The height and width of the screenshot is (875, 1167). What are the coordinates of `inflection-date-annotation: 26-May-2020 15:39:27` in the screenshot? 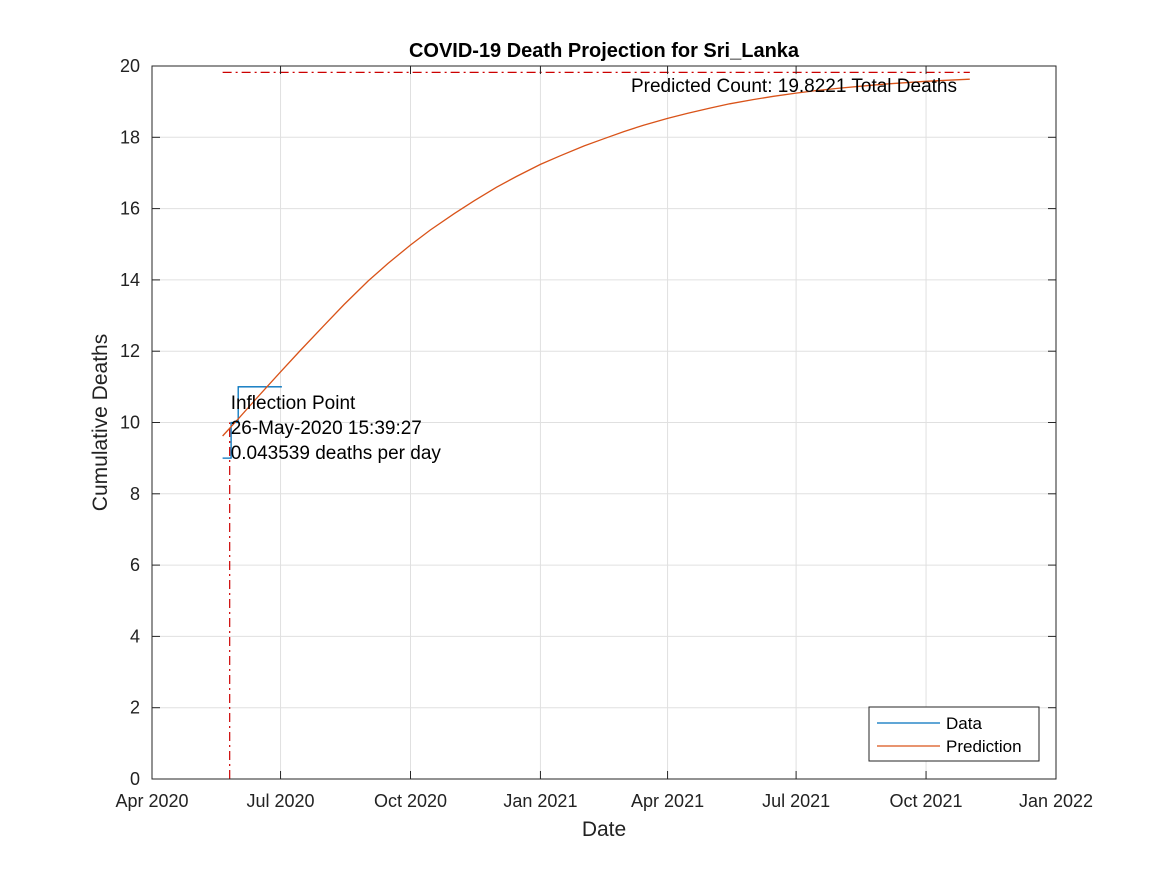 It's located at (326, 428).